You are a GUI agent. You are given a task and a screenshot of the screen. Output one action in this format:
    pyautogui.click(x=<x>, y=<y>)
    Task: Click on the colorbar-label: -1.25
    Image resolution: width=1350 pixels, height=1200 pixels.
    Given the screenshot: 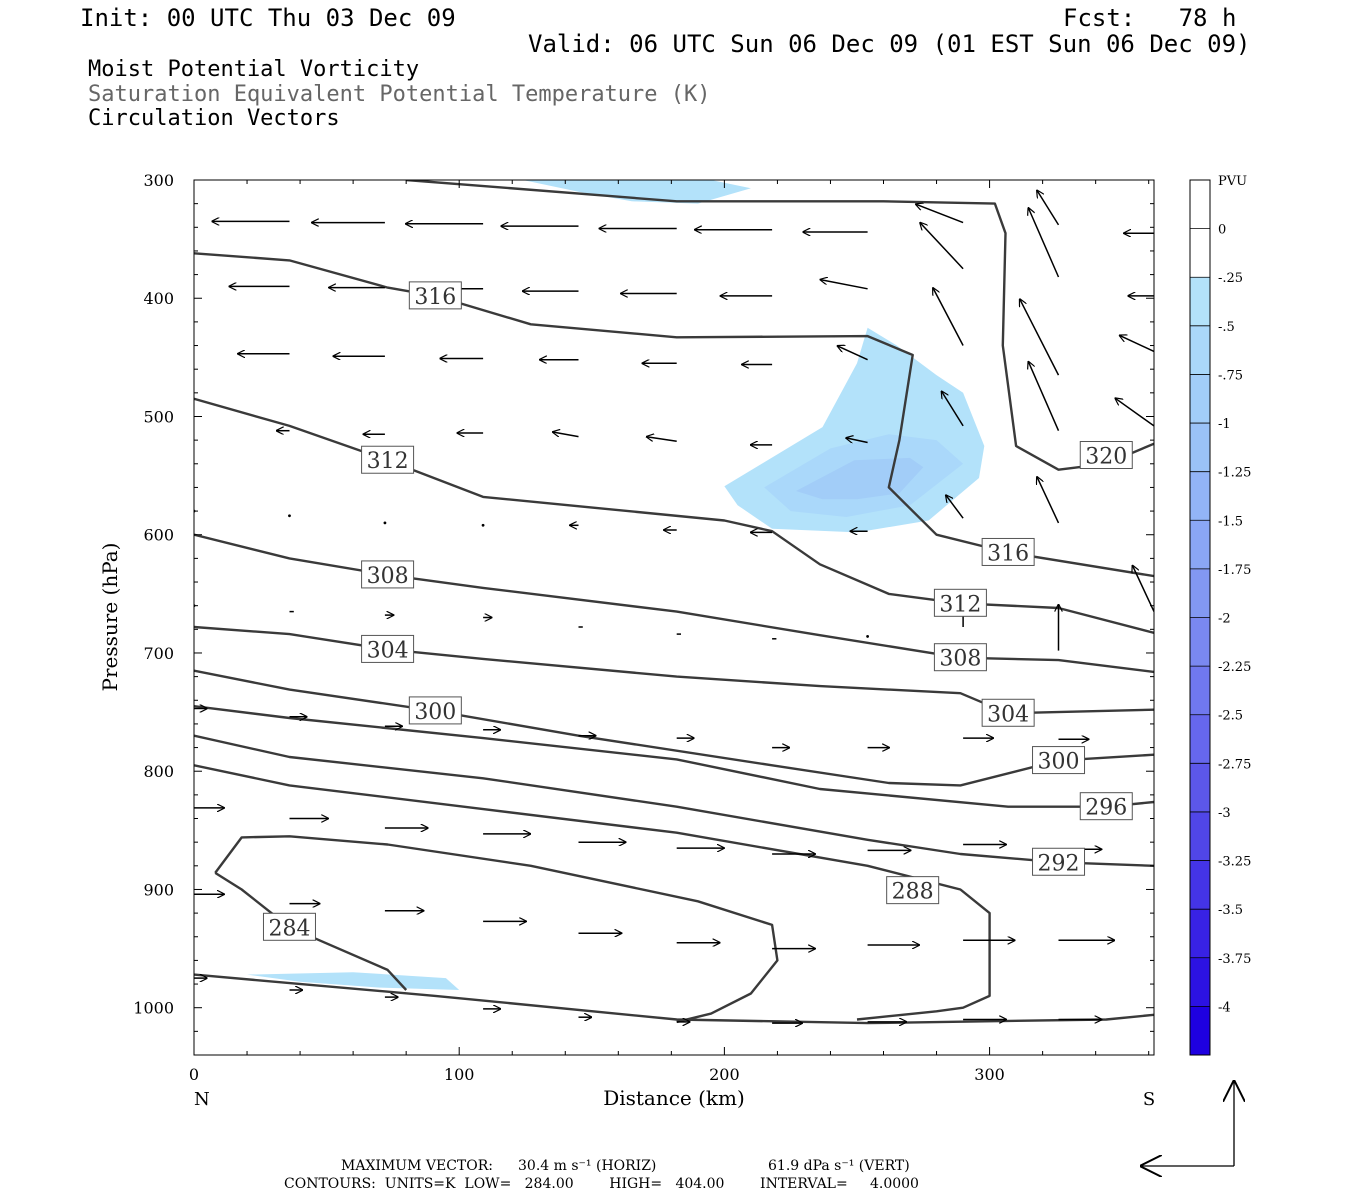 What is the action you would take?
    pyautogui.click(x=1234, y=473)
    